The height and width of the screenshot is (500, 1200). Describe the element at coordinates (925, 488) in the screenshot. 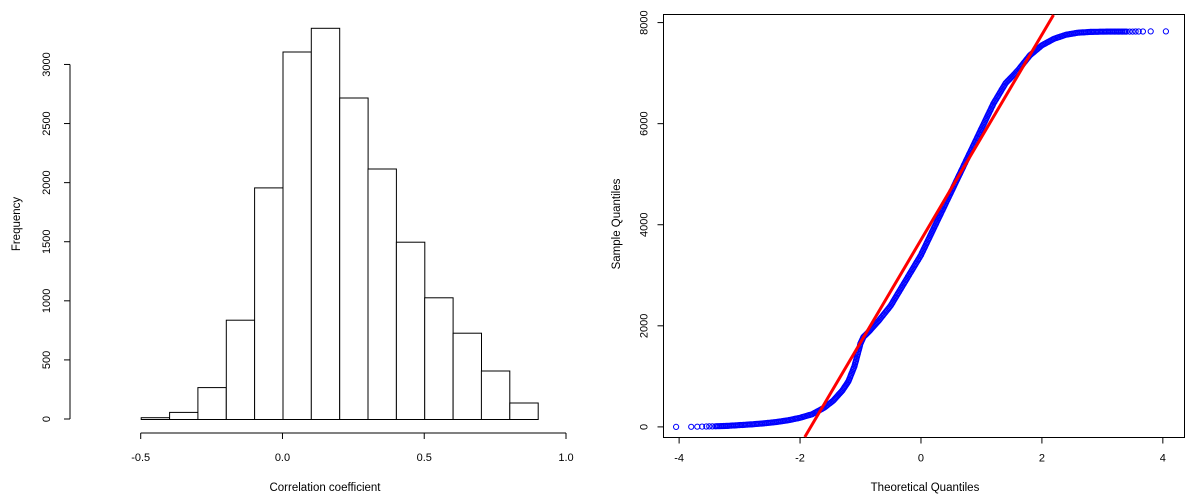

I see `qq-x-axis-title: Theoretical Quantiles` at that location.